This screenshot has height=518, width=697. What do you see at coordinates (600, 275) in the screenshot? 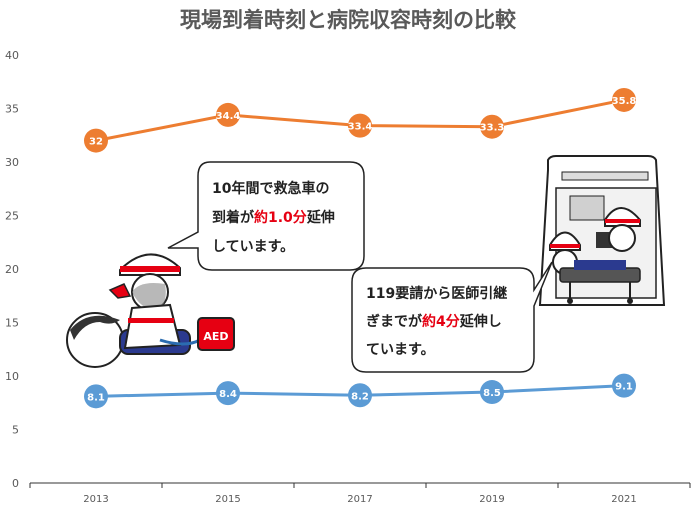
I see `stretcher` at bounding box center [600, 275].